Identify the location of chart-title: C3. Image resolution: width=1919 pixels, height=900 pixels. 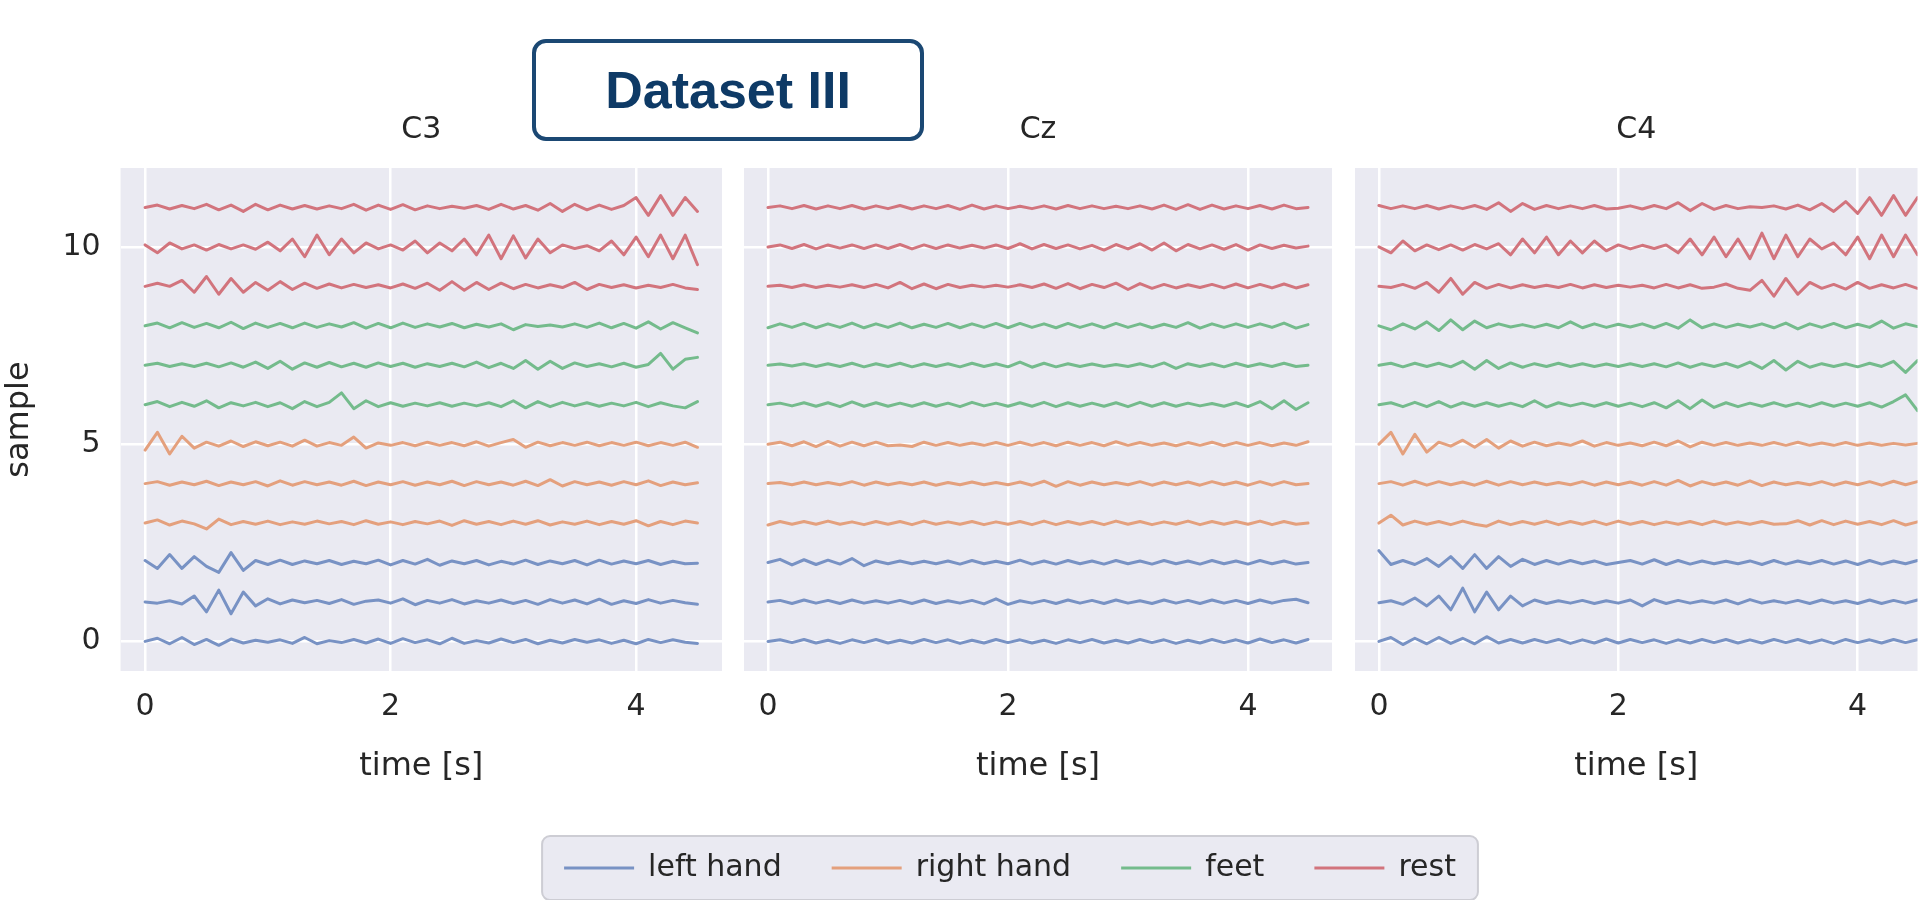
(421, 127).